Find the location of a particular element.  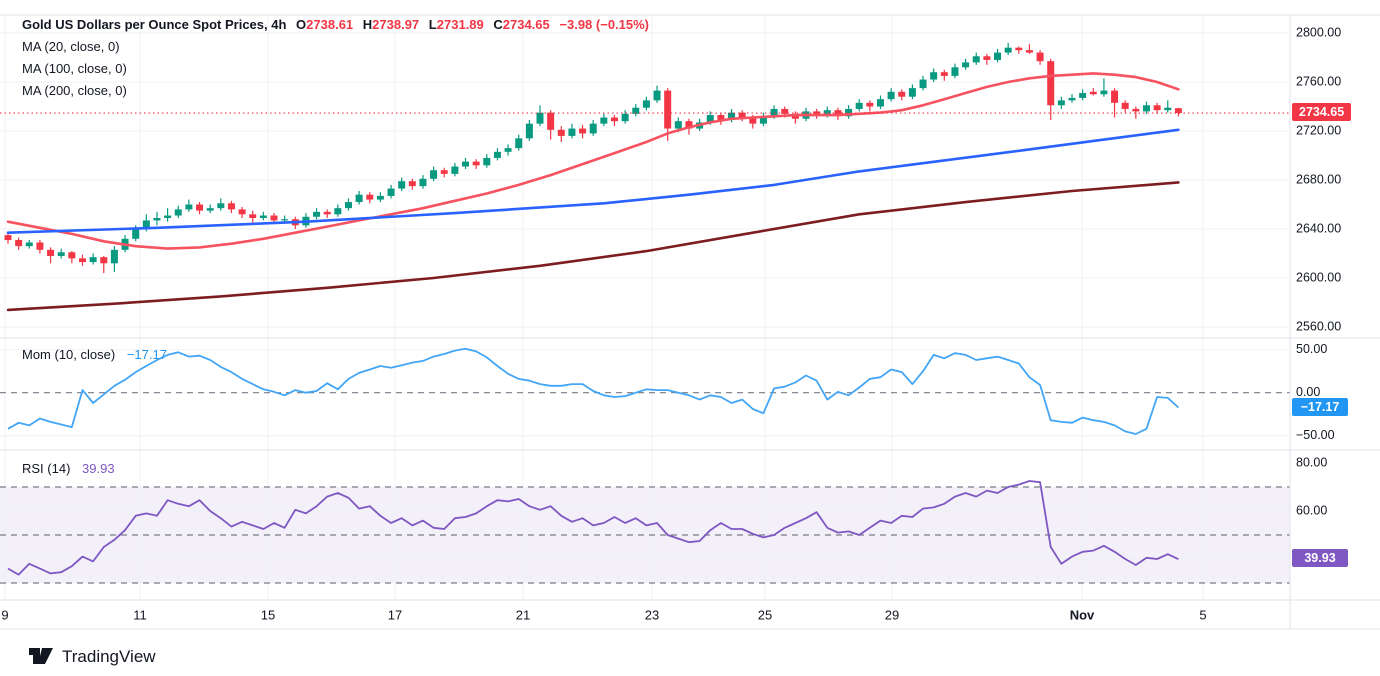

tradingview-logo: TradingView is located at coordinates (92, 657).